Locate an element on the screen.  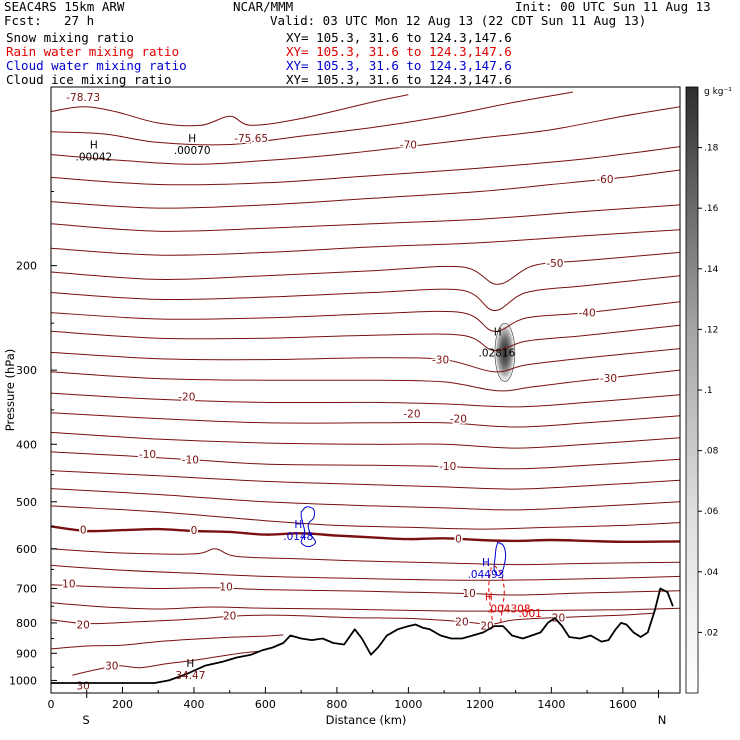
y-tick-label-0: 200 is located at coordinates (26, 266).